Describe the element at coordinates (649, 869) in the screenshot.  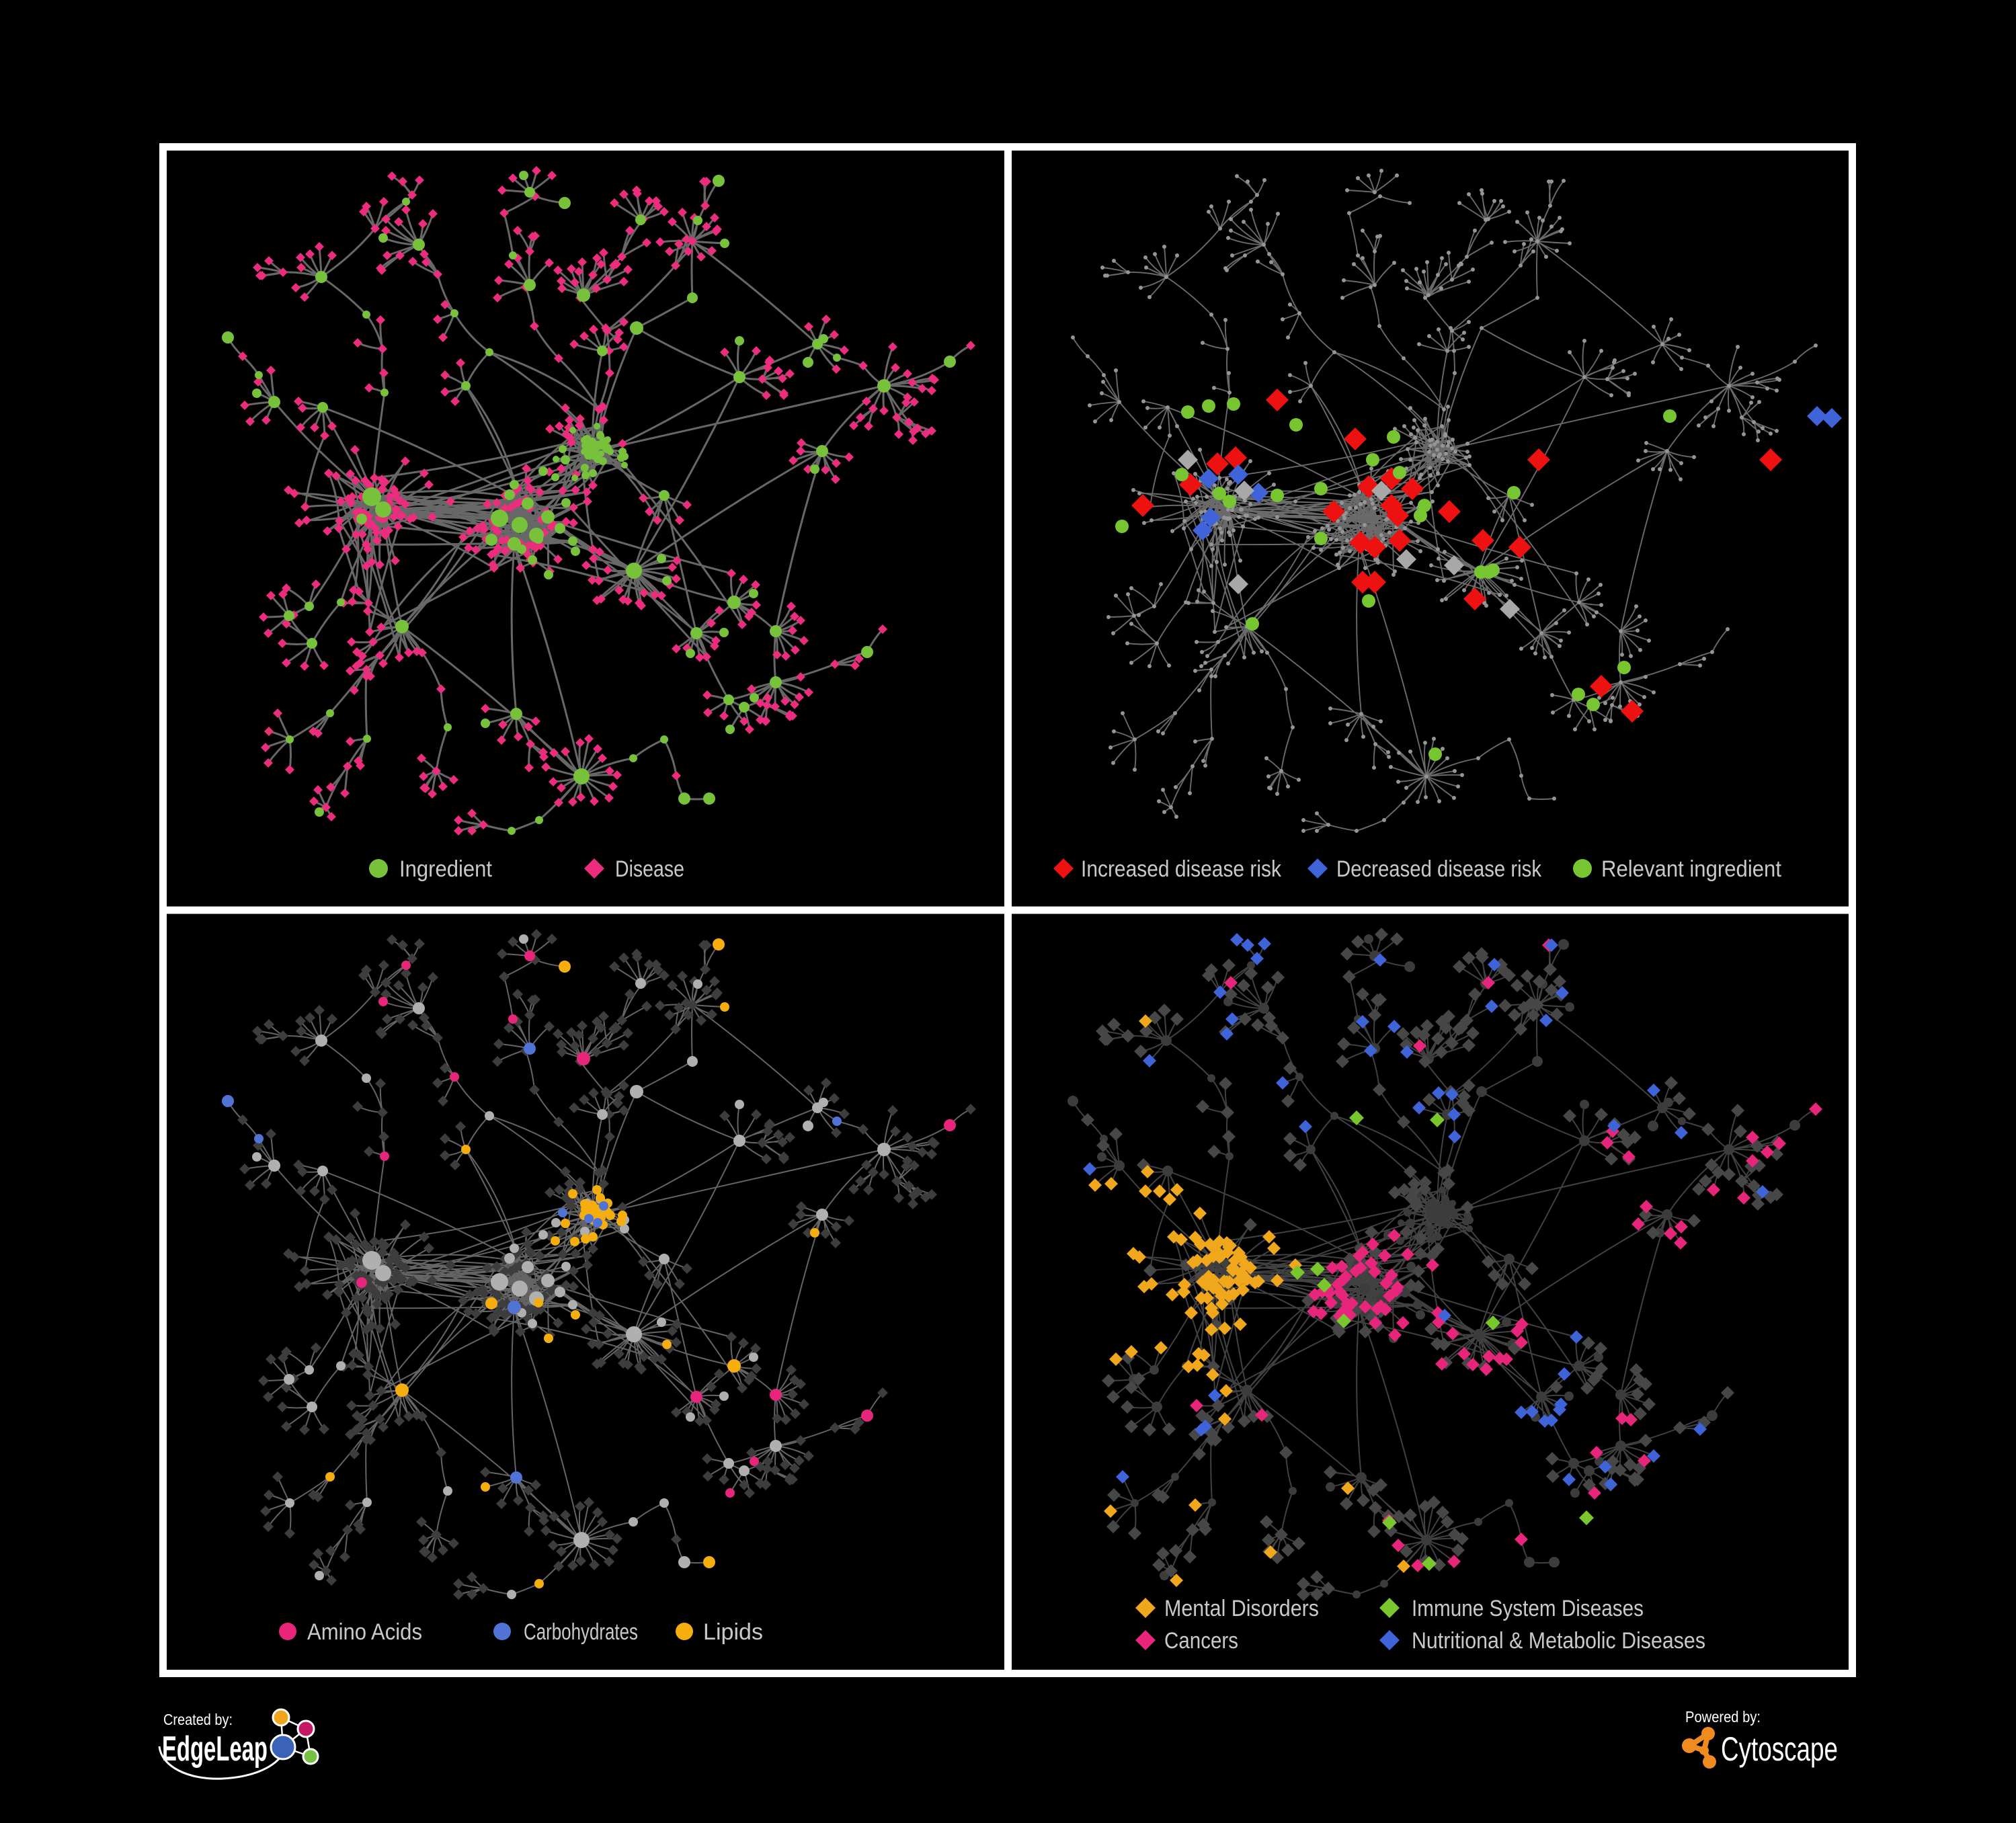
I see `svg-text: Disease` at that location.